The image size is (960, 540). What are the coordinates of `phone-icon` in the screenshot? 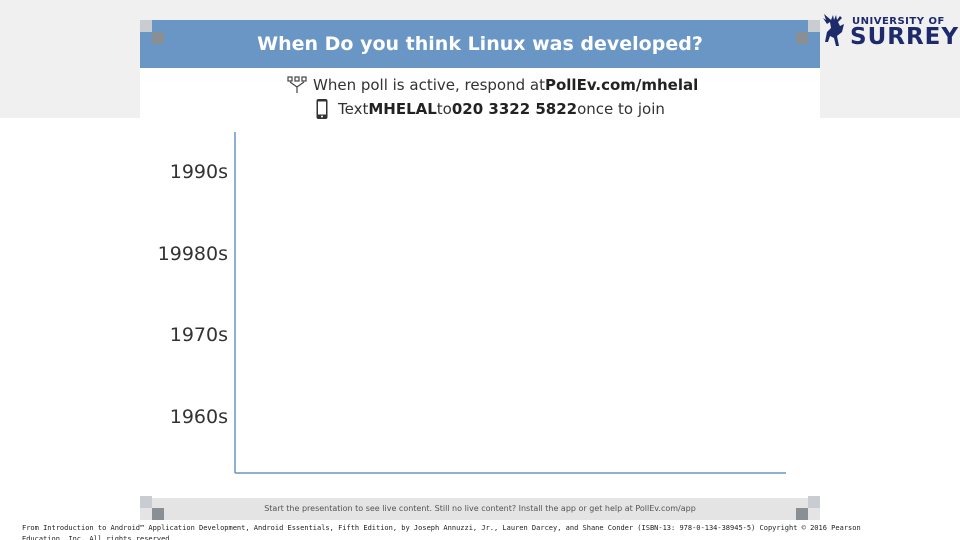 It's located at (322, 109).